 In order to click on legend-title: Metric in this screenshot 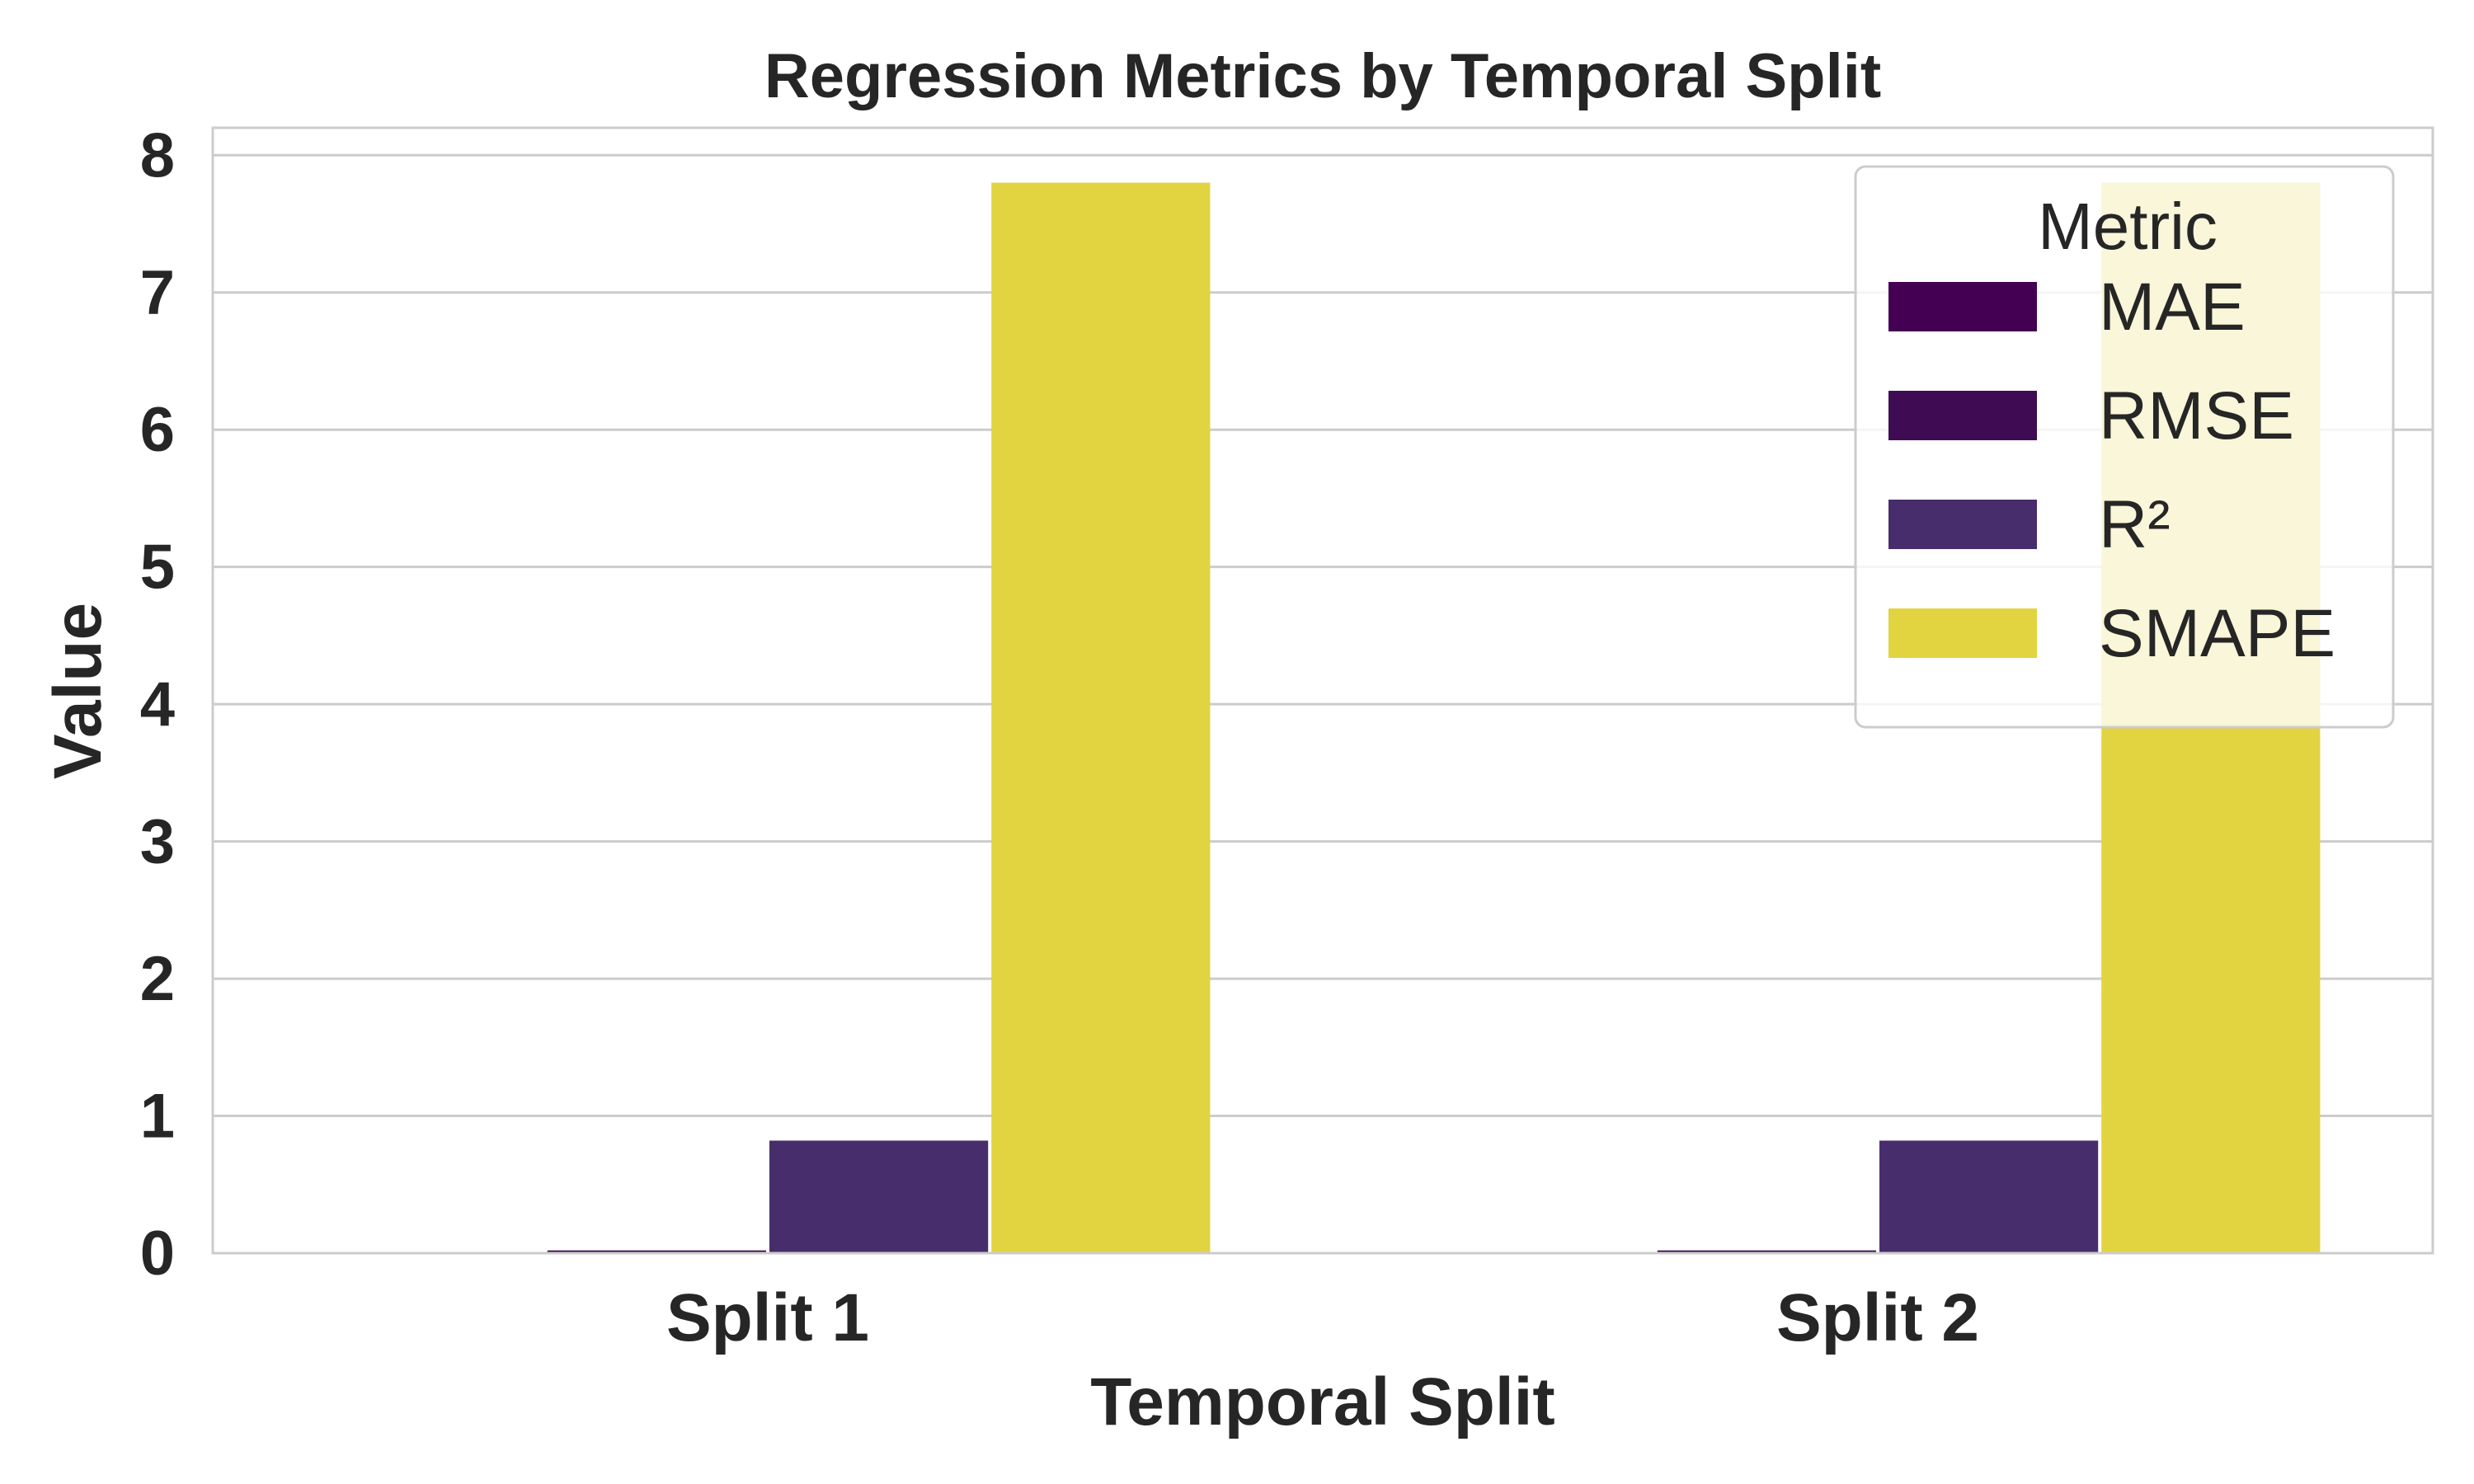, I will do `click(2128, 226)`.